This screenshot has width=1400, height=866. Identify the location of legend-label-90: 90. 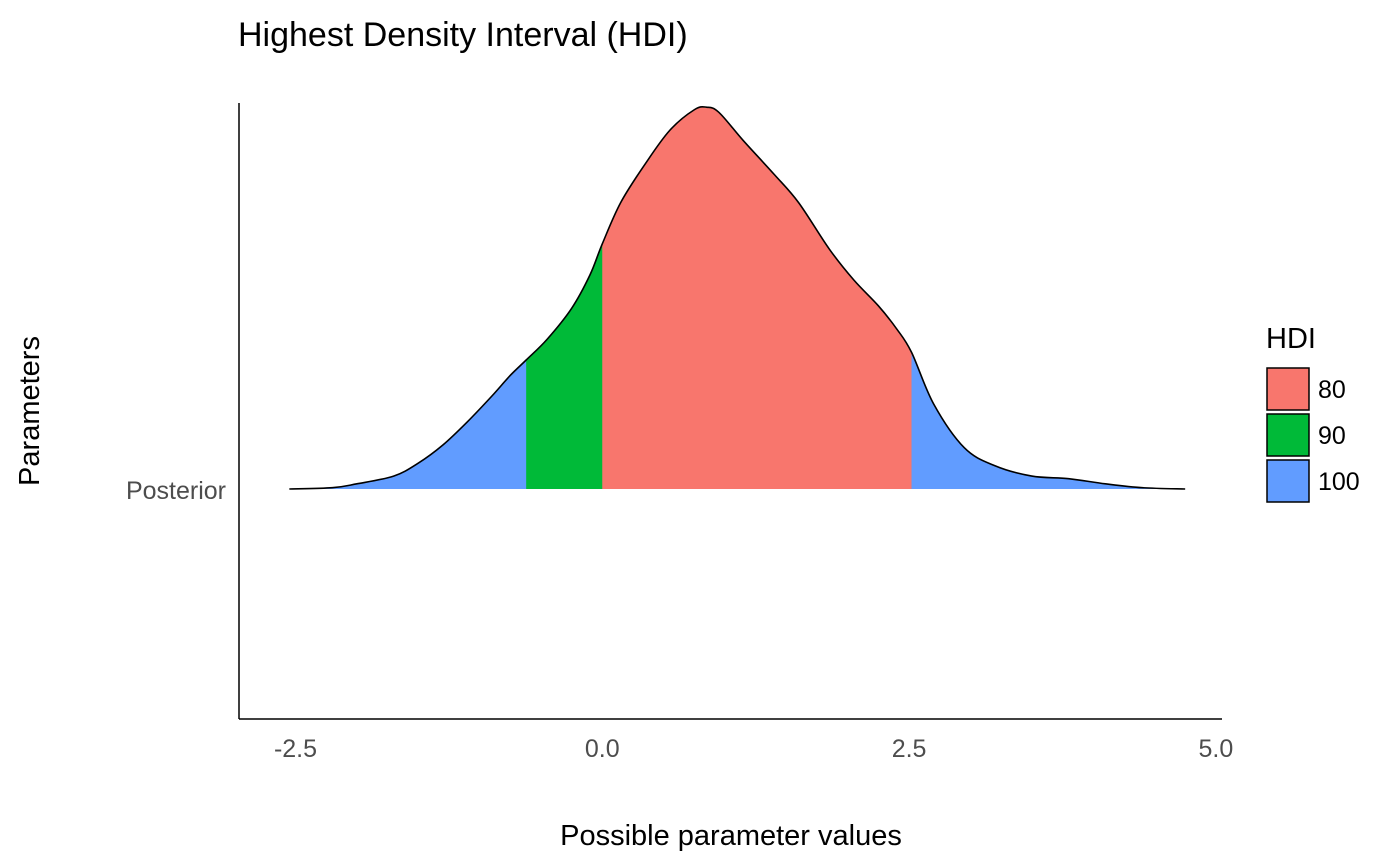
(1332, 436).